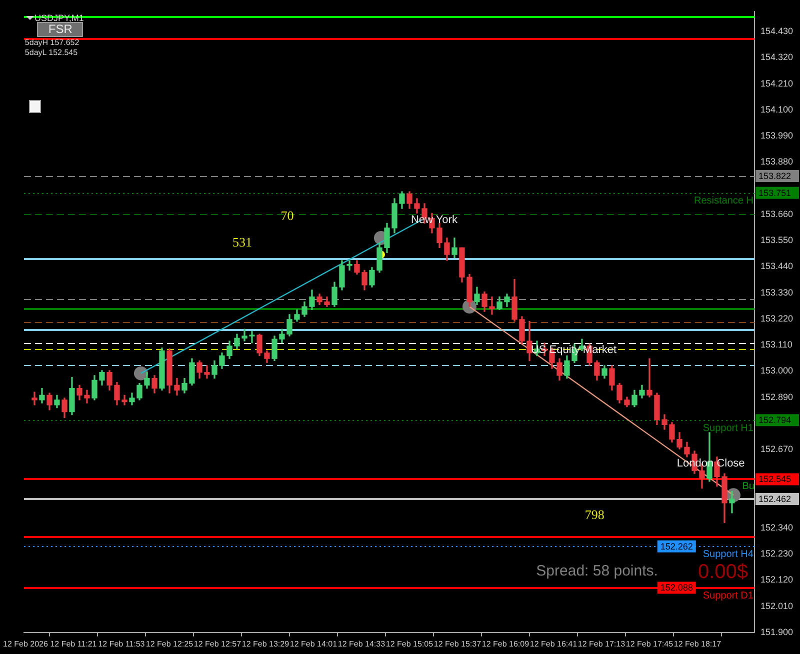 This screenshot has height=654, width=800. Describe the element at coordinates (777, 631) in the screenshot. I see `y-tick-label: 151.900` at that location.